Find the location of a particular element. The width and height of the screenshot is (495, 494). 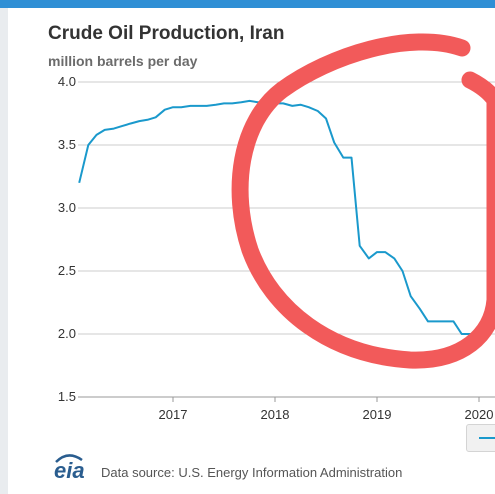

y-axis-ticks: 4.0 3.5 3.0 2.5 2.0 1.5 is located at coordinates (67, 239).